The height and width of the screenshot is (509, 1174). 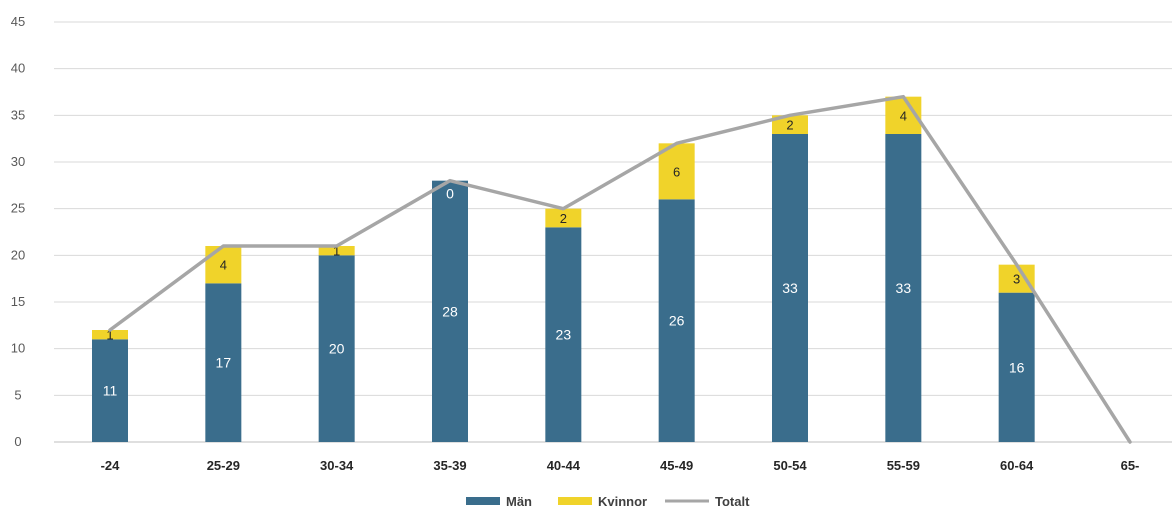 I want to click on x-tick-label: 40-44, so click(x=564, y=465).